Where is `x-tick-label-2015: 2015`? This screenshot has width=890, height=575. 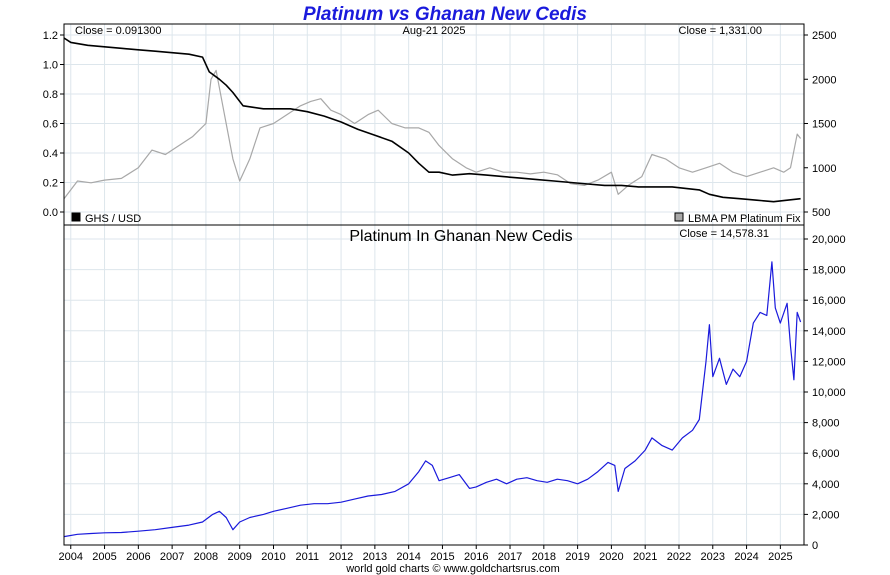
x-tick-label-2015: 2015 is located at coordinates (442, 557).